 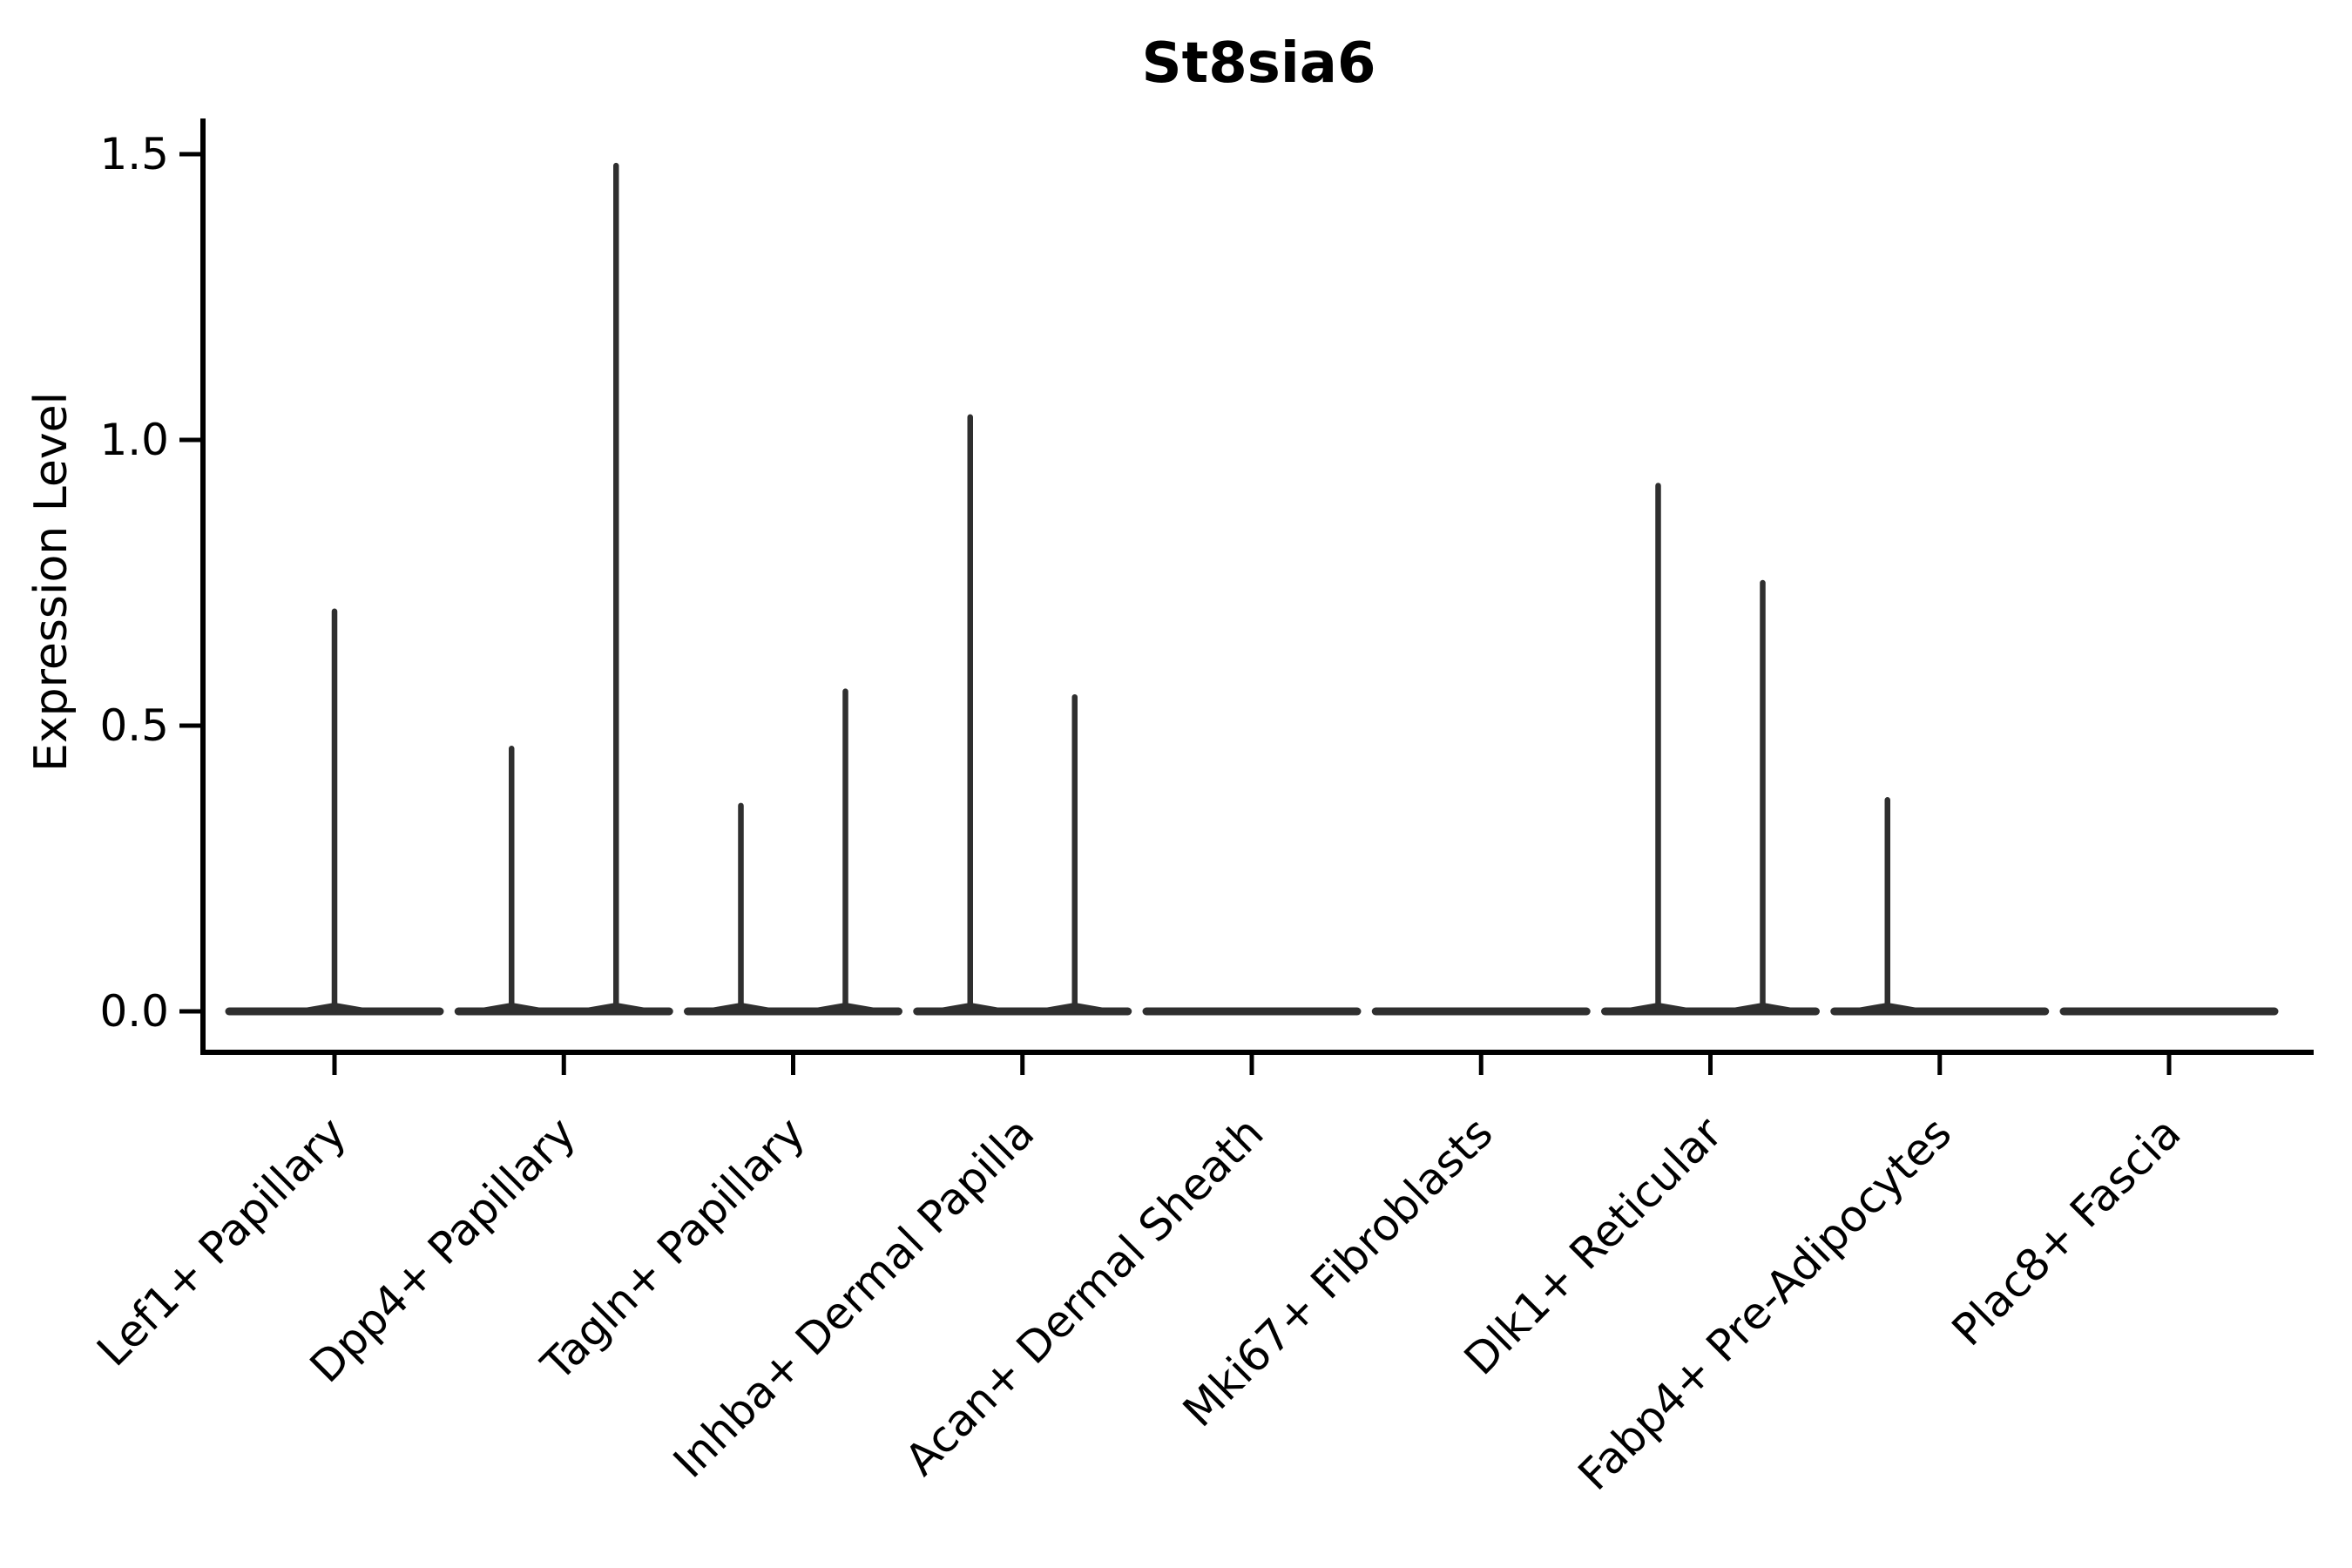 What do you see at coordinates (1259, 64) in the screenshot?
I see `chart-title: St8sia6` at bounding box center [1259, 64].